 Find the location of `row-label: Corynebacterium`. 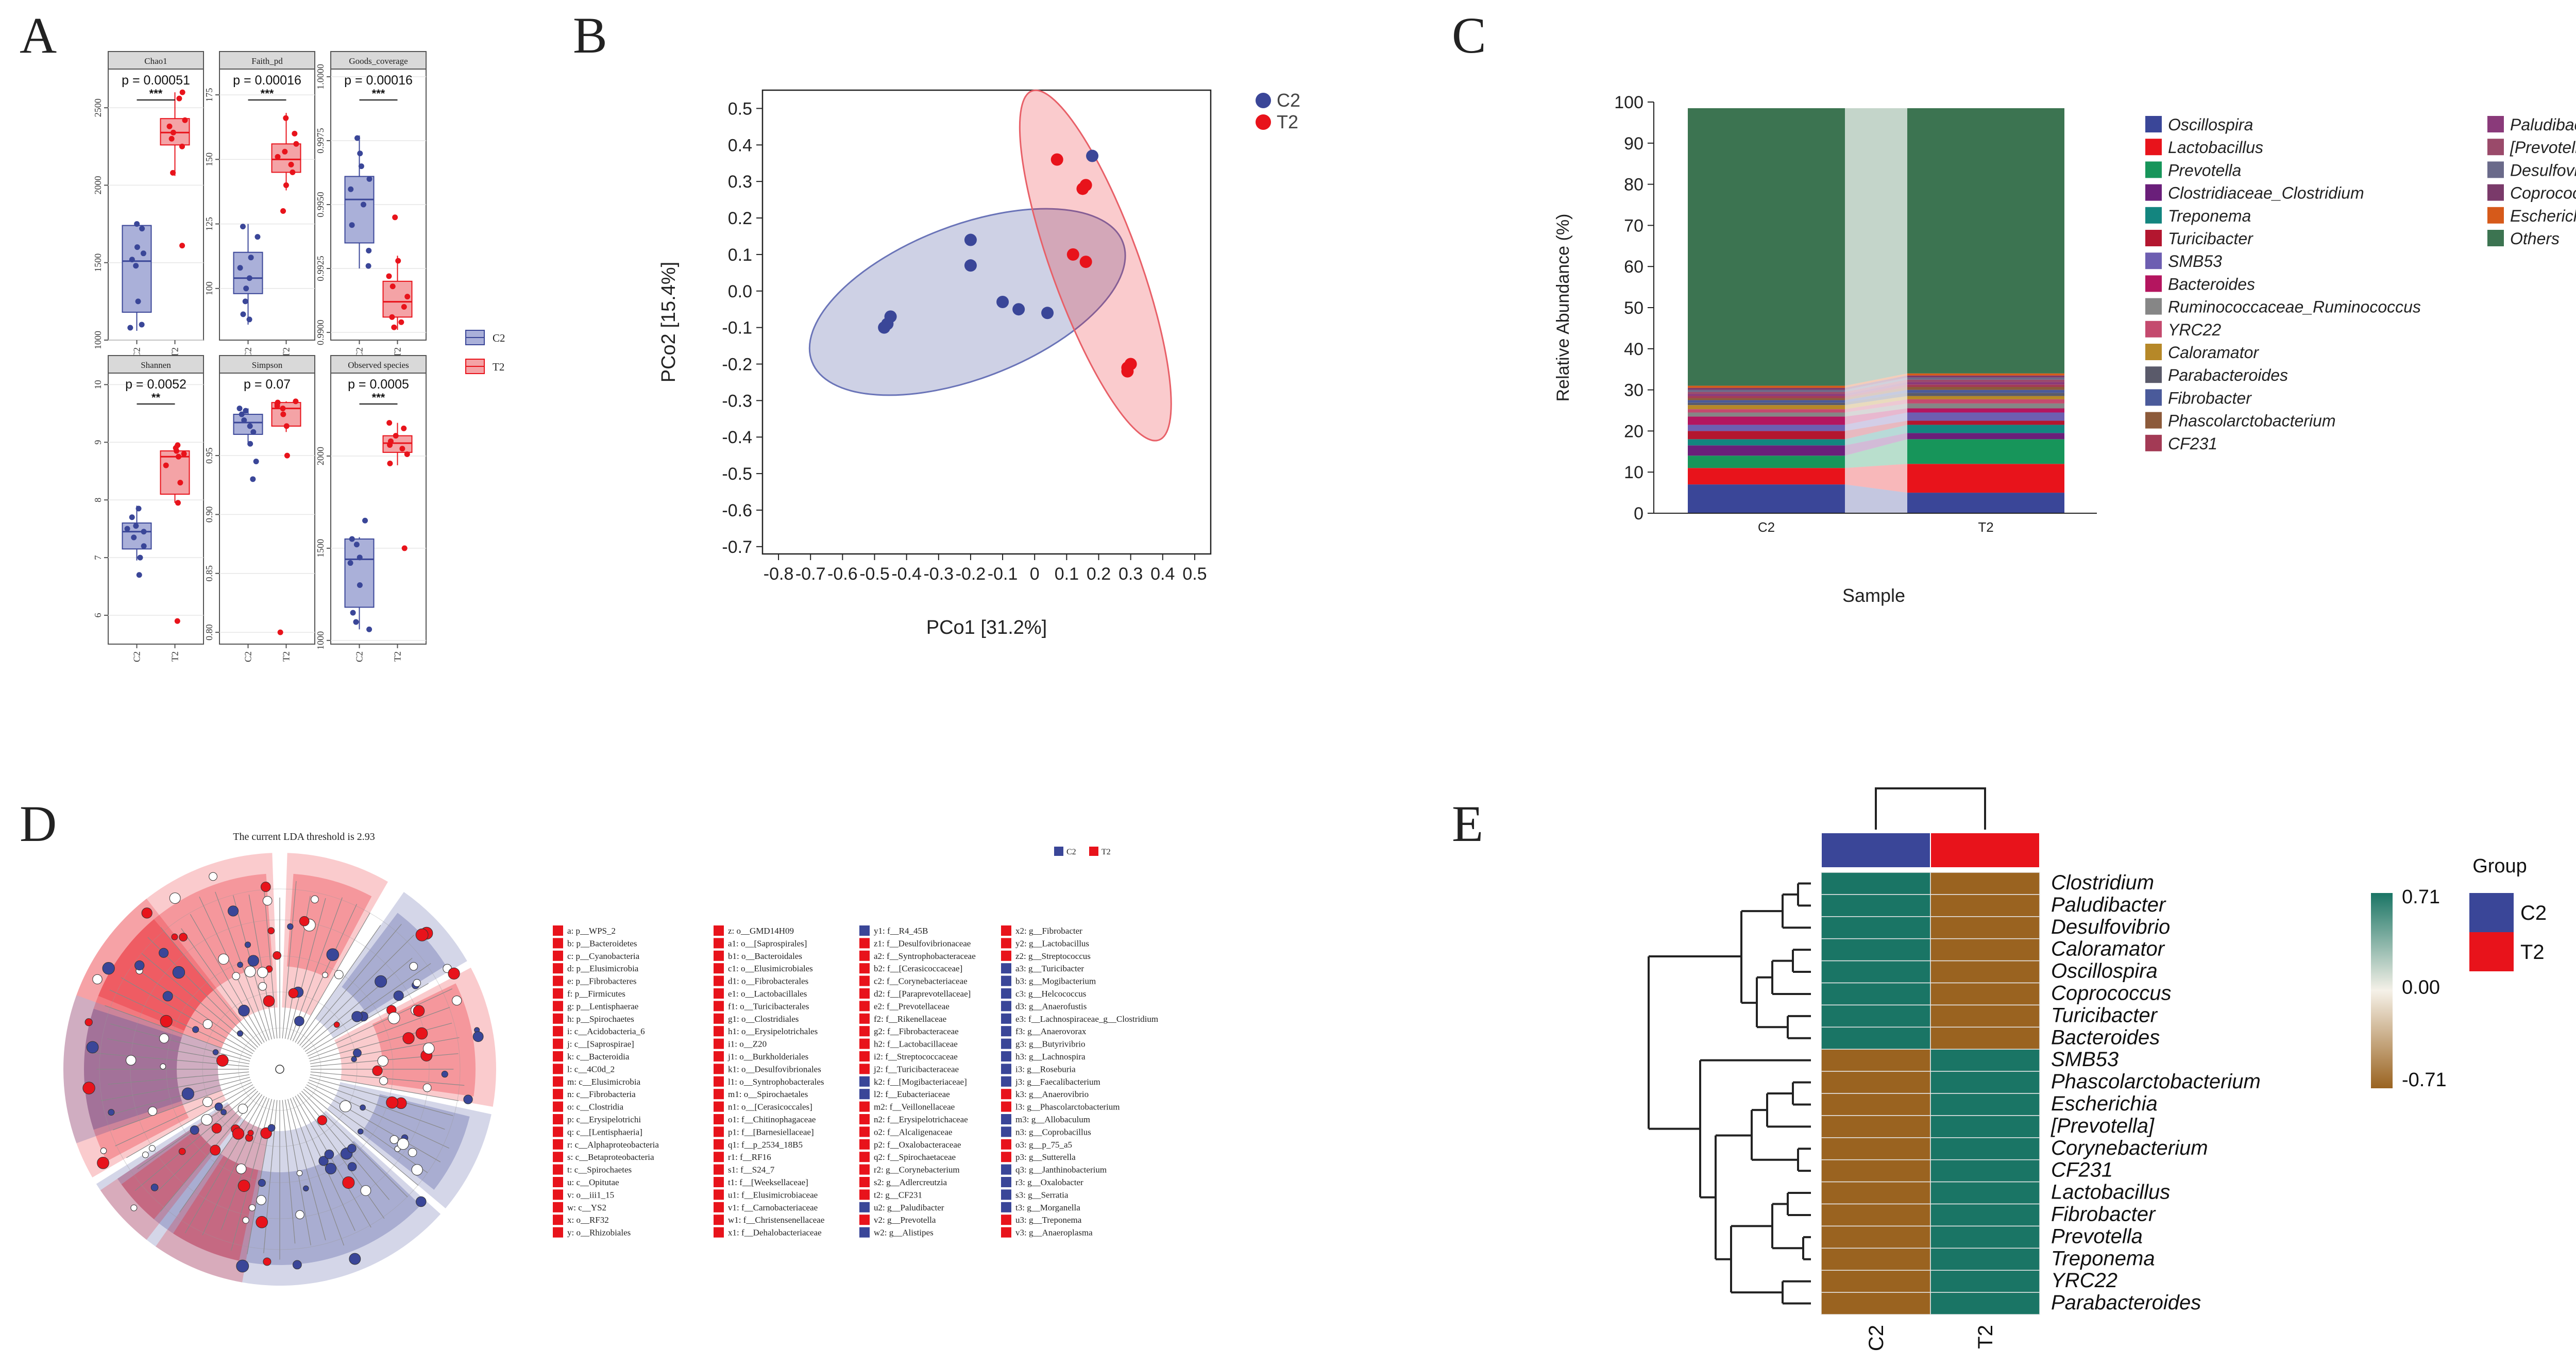

row-label: Corynebacterium is located at coordinates (2129, 1148).